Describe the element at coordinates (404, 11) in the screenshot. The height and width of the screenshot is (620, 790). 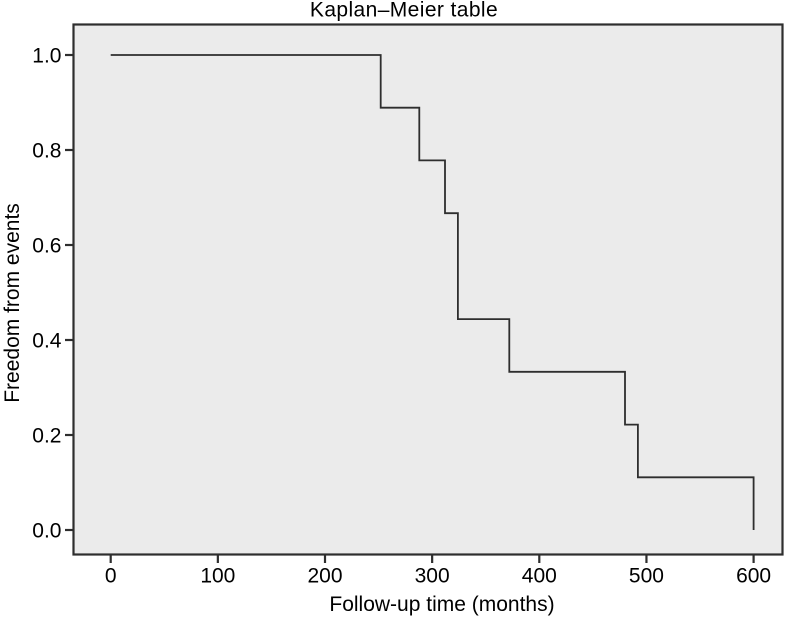
I see `chart-title: Kaplan–Meier table` at that location.